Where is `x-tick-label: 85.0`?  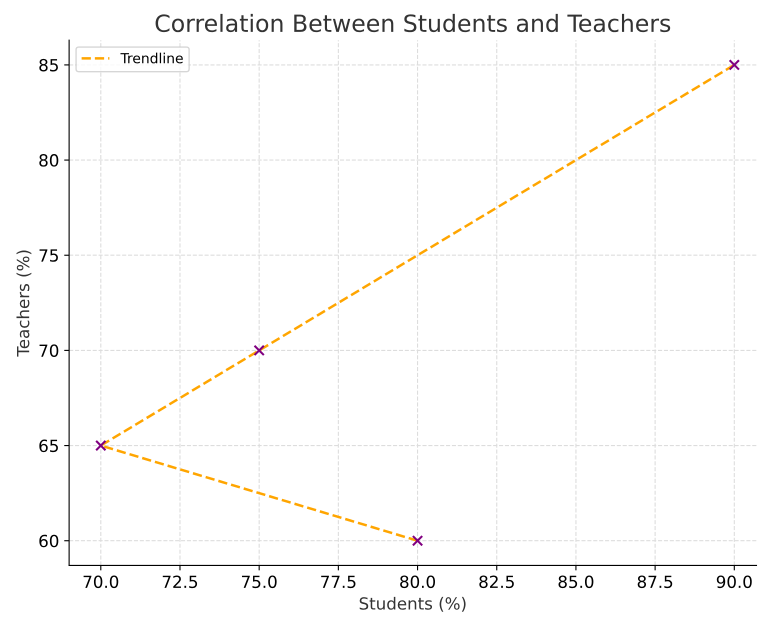 x-tick-label: 85.0 is located at coordinates (576, 581).